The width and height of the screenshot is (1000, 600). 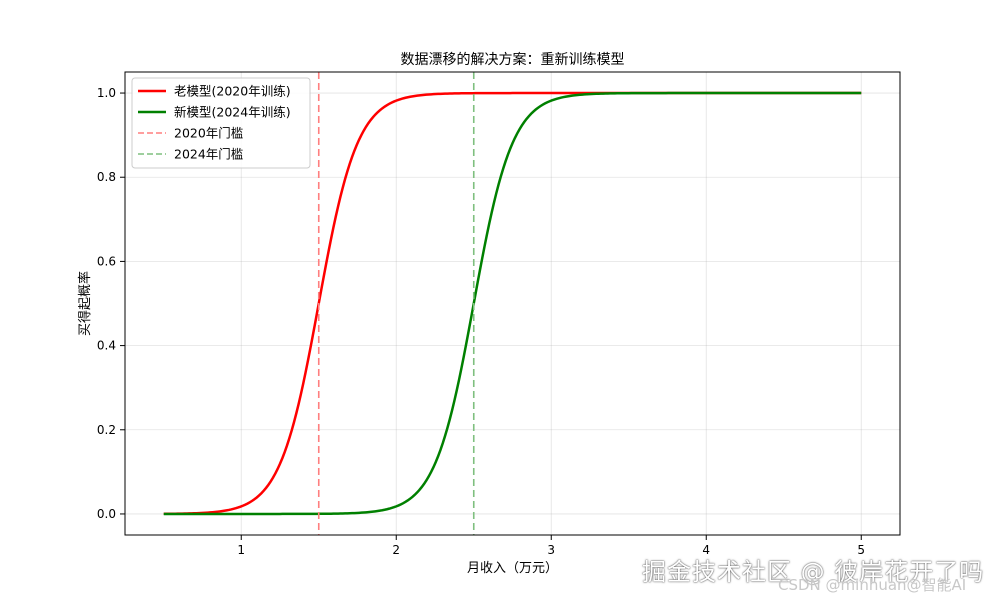 What do you see at coordinates (106, 177) in the screenshot?
I see `y-tick-label: 0.8` at bounding box center [106, 177].